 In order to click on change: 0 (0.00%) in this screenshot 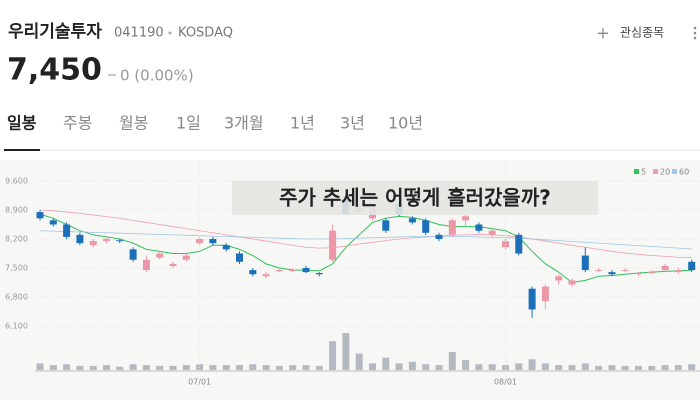, I will do `click(157, 76)`.